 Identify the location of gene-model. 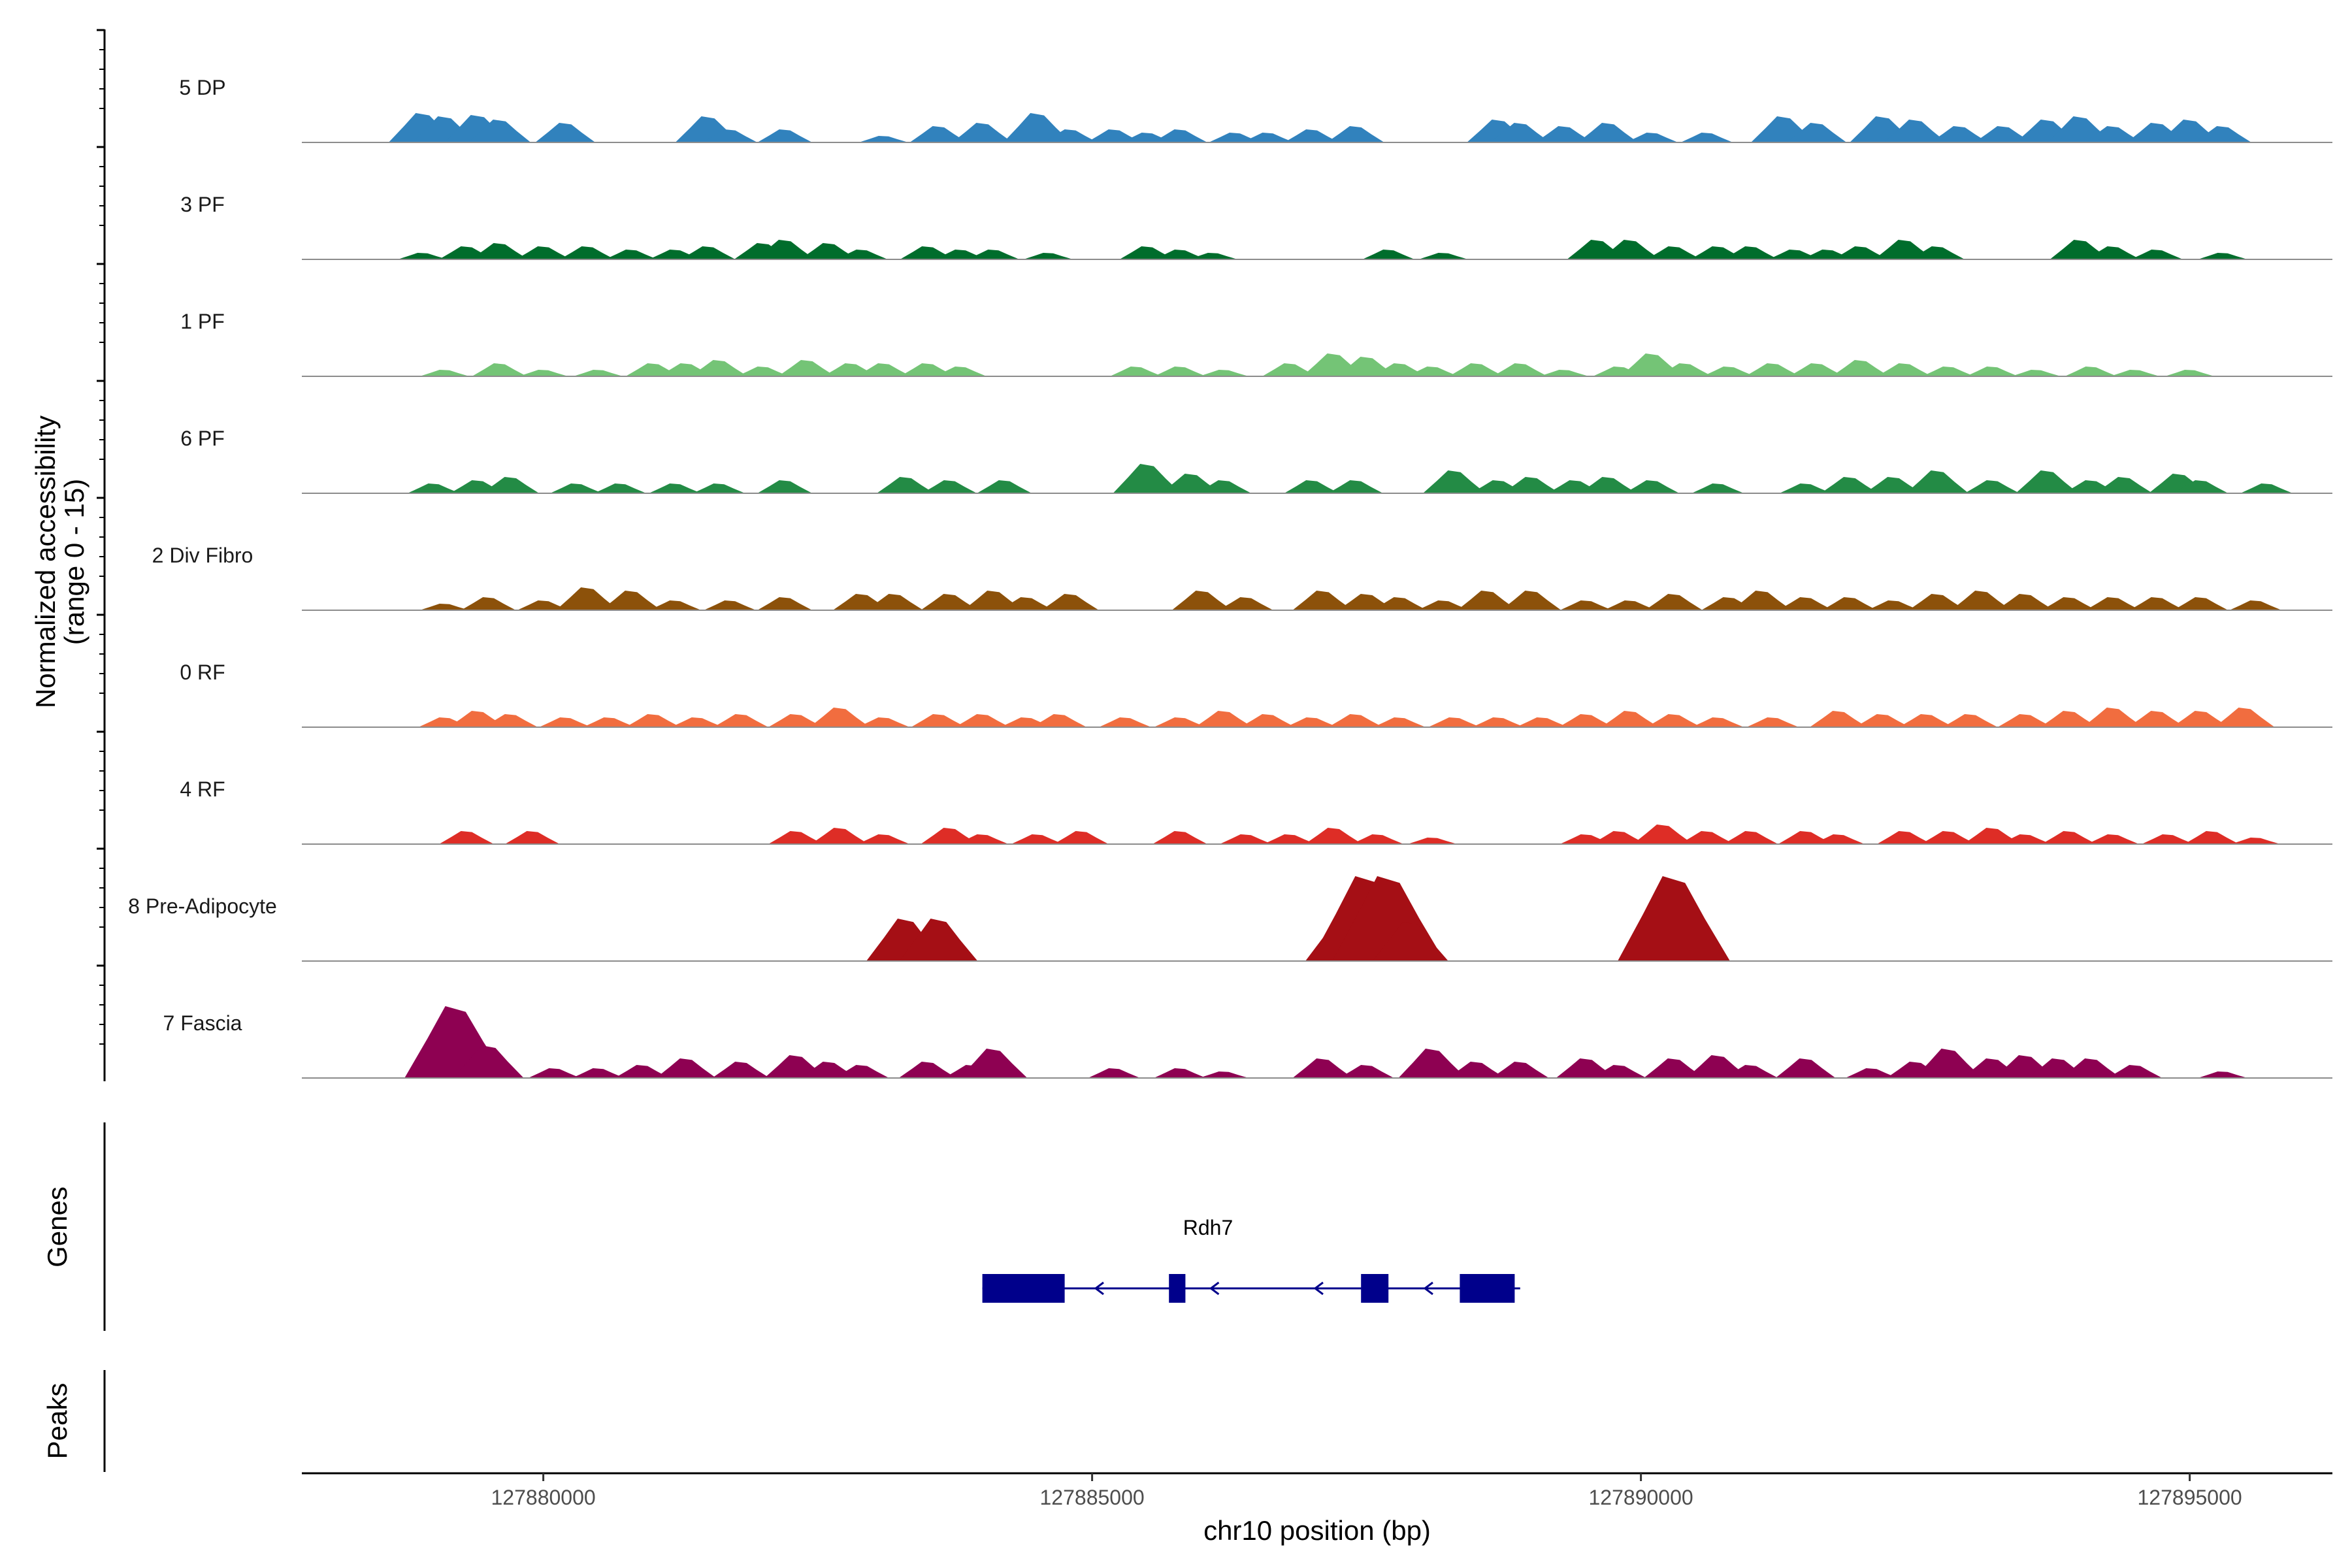
(1251, 1288).